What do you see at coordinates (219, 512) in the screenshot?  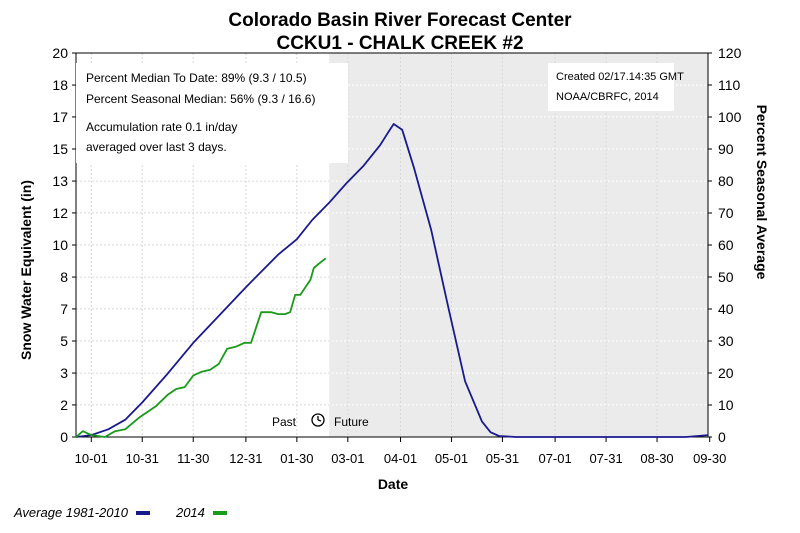 I see `legend-current-swatch` at bounding box center [219, 512].